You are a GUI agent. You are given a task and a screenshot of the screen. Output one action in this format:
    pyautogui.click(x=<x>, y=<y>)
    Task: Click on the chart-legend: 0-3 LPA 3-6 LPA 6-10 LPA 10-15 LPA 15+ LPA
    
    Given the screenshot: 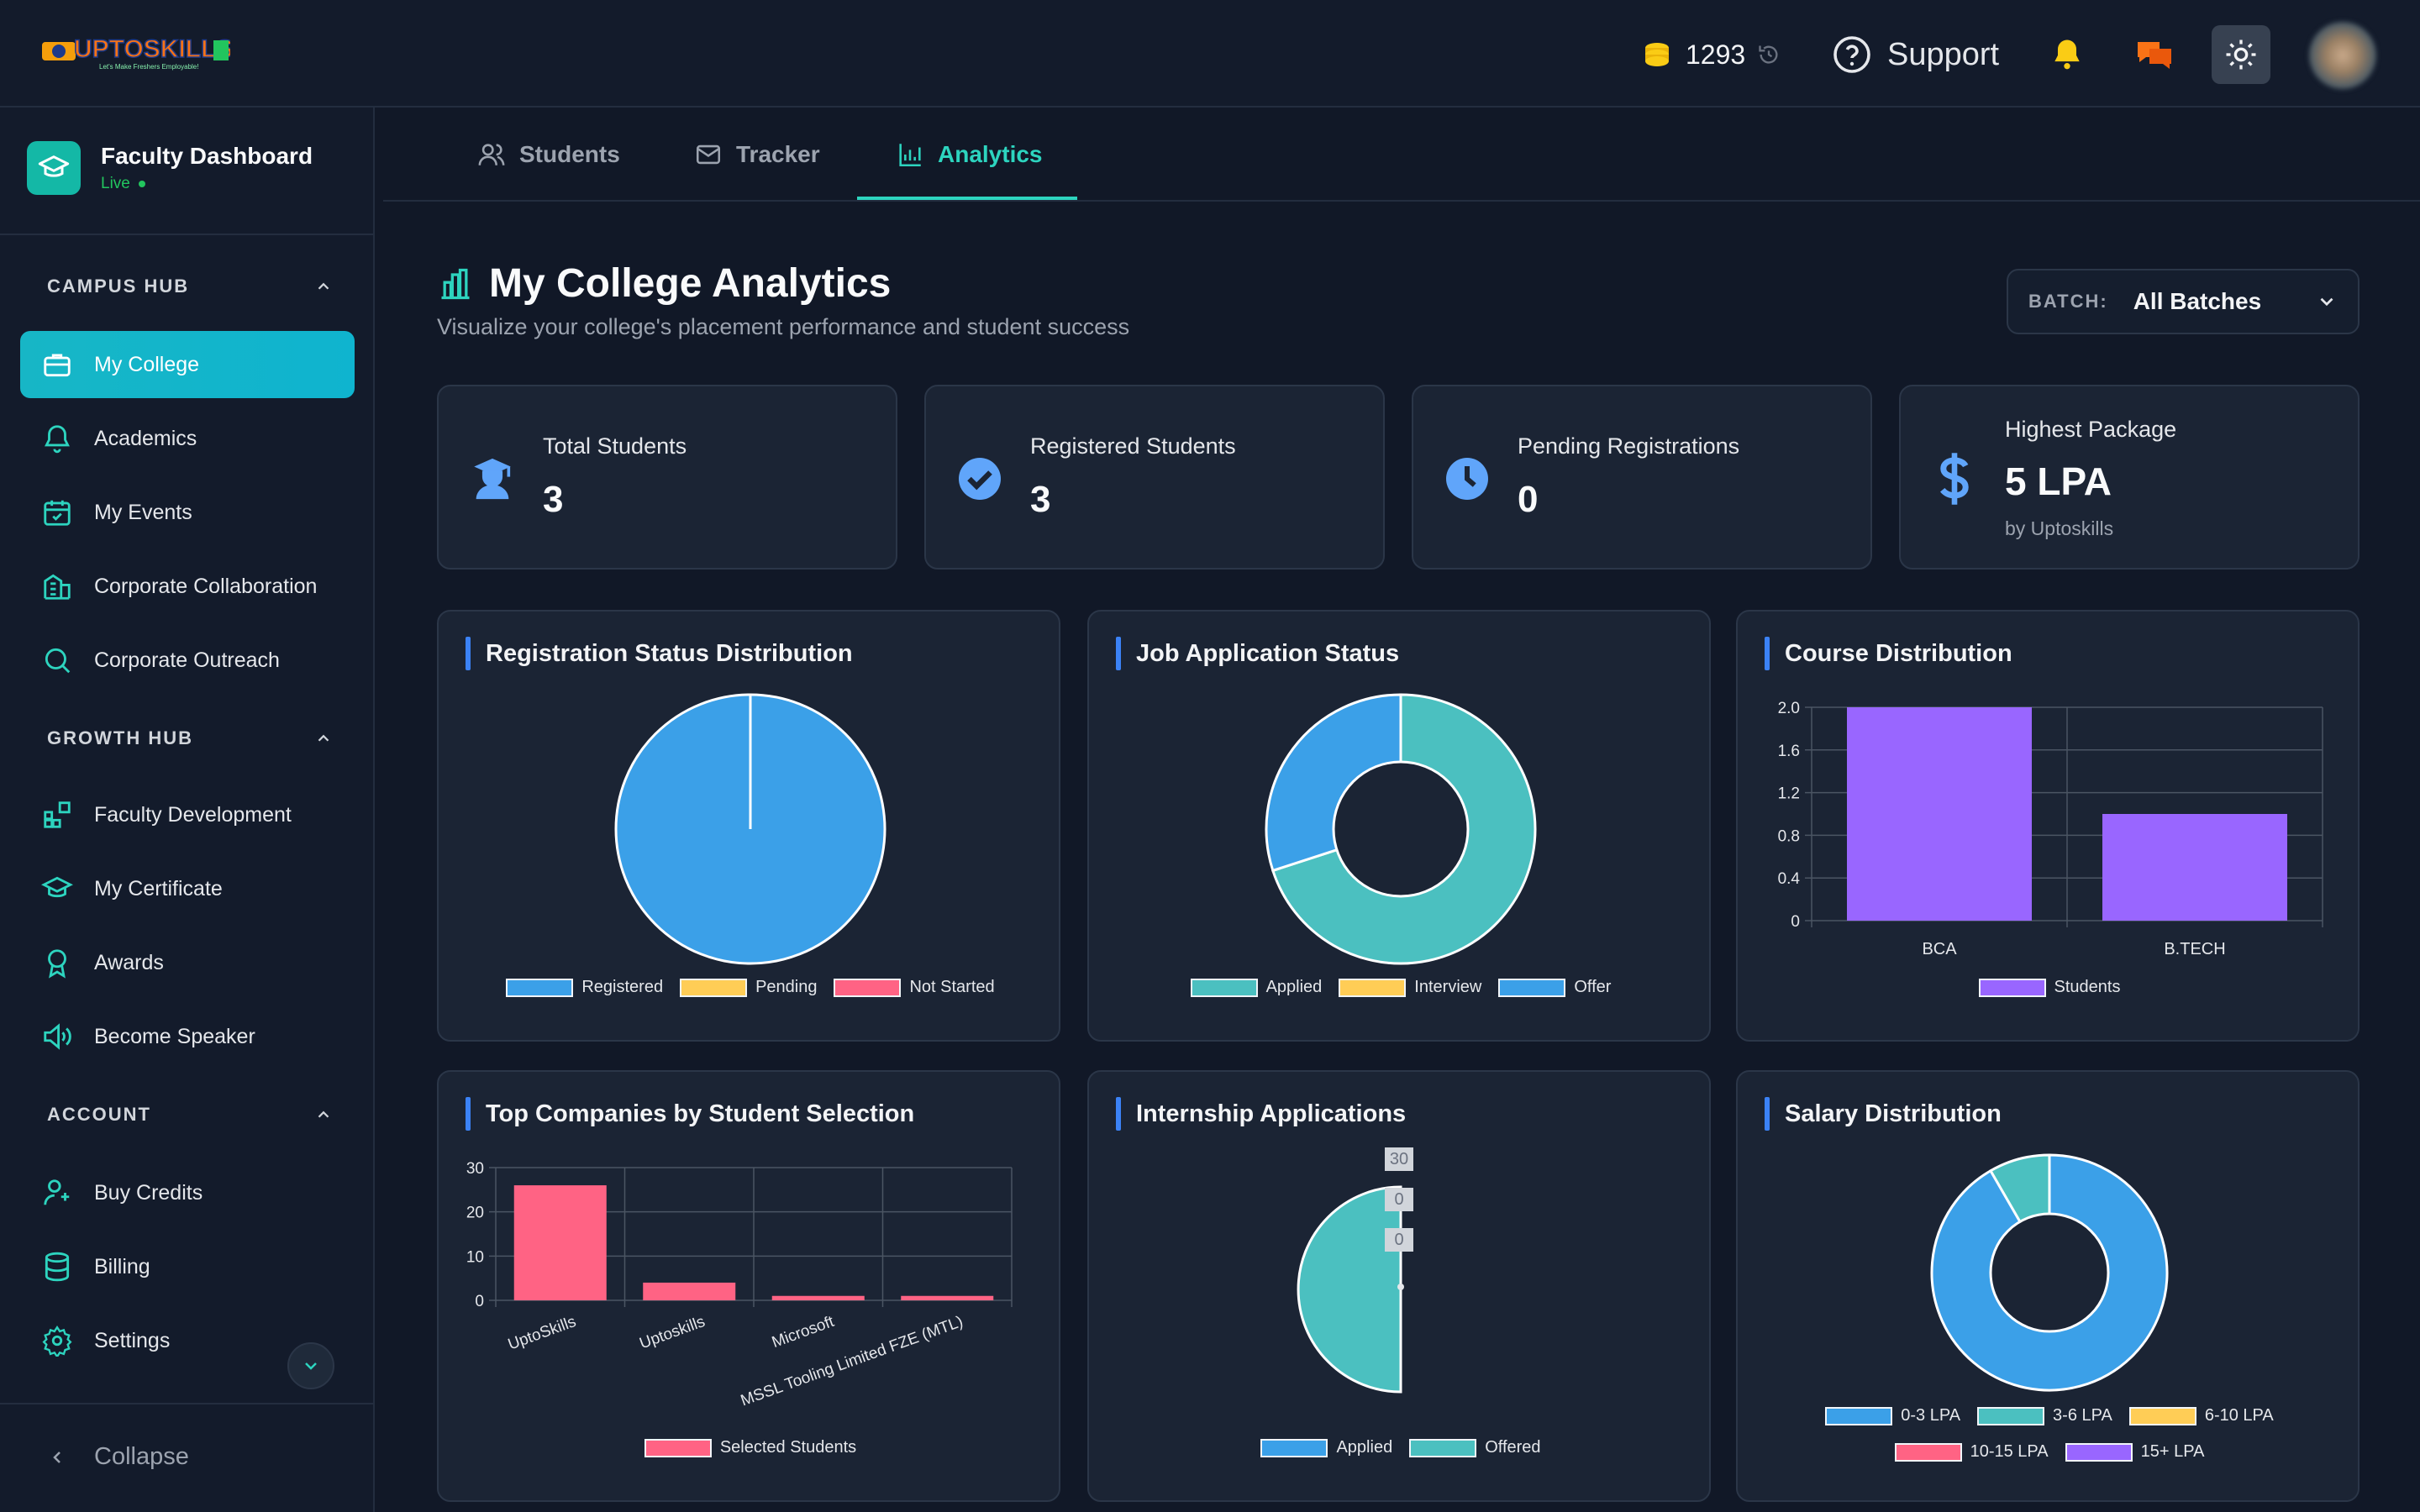 What is the action you would take?
    pyautogui.click(x=2049, y=1434)
    